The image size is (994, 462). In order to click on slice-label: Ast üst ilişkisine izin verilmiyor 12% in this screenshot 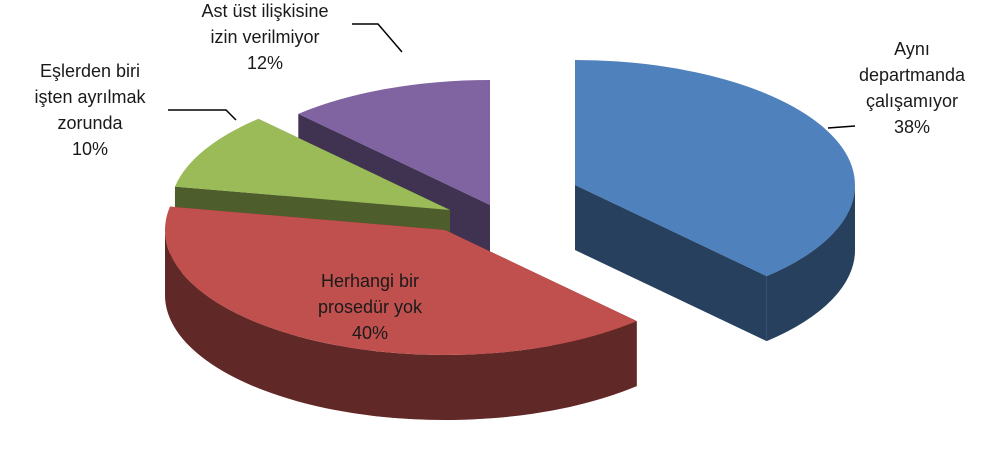, I will do `click(264, 38)`.